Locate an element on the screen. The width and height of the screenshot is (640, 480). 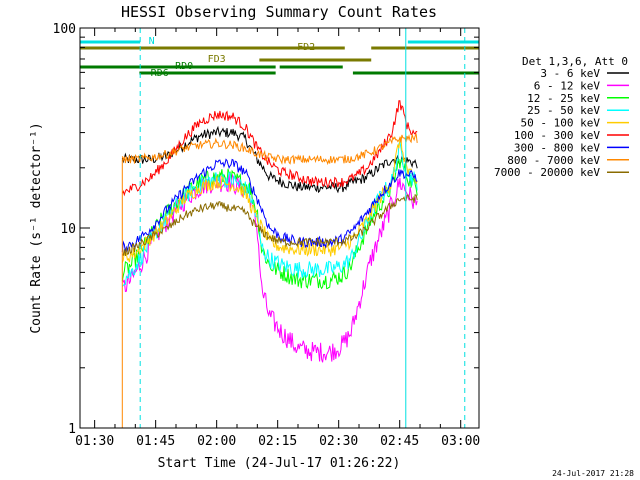
x-tick-label: 02:30 is located at coordinates (338, 441).